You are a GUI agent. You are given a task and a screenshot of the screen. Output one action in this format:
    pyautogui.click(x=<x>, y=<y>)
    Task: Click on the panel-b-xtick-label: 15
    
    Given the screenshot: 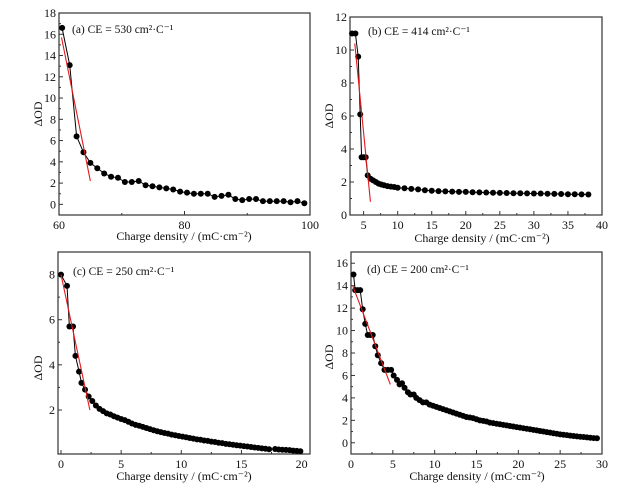 What is the action you would take?
    pyautogui.click(x=432, y=225)
    